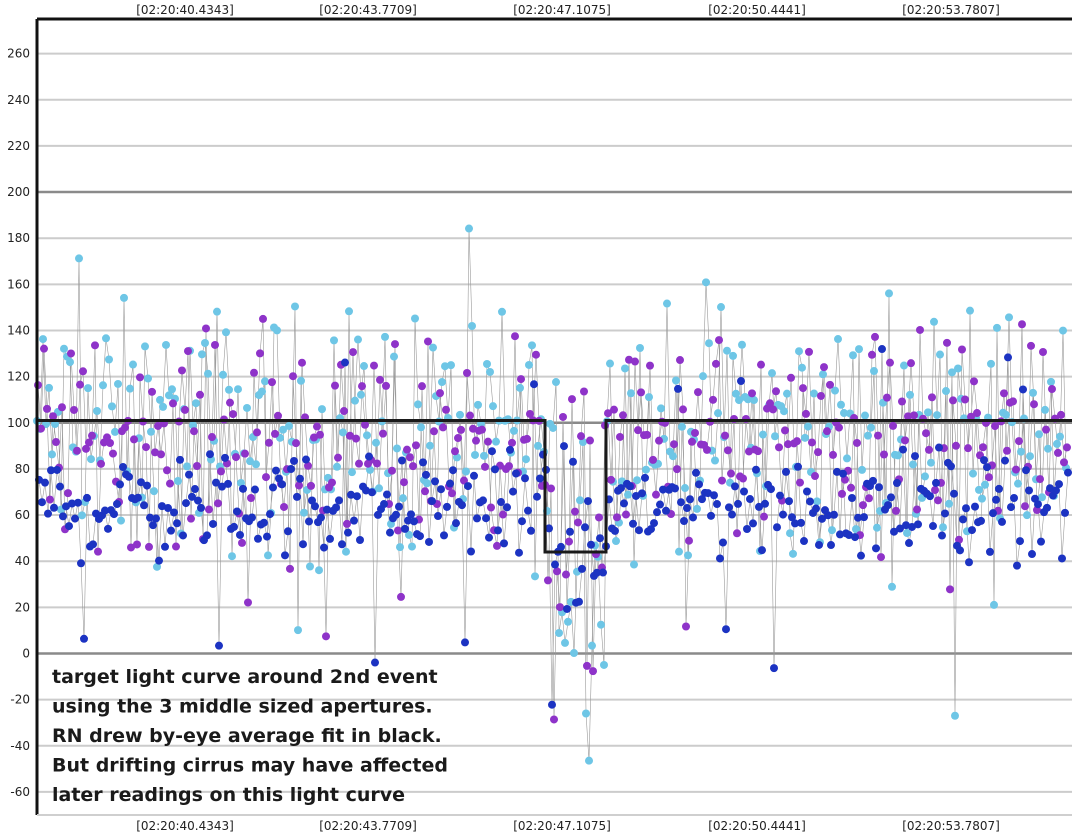 Image resolution: width=1085 pixels, height=832 pixels. What do you see at coordinates (18, 192) in the screenshot?
I see `y-tick-label: 200` at bounding box center [18, 192].